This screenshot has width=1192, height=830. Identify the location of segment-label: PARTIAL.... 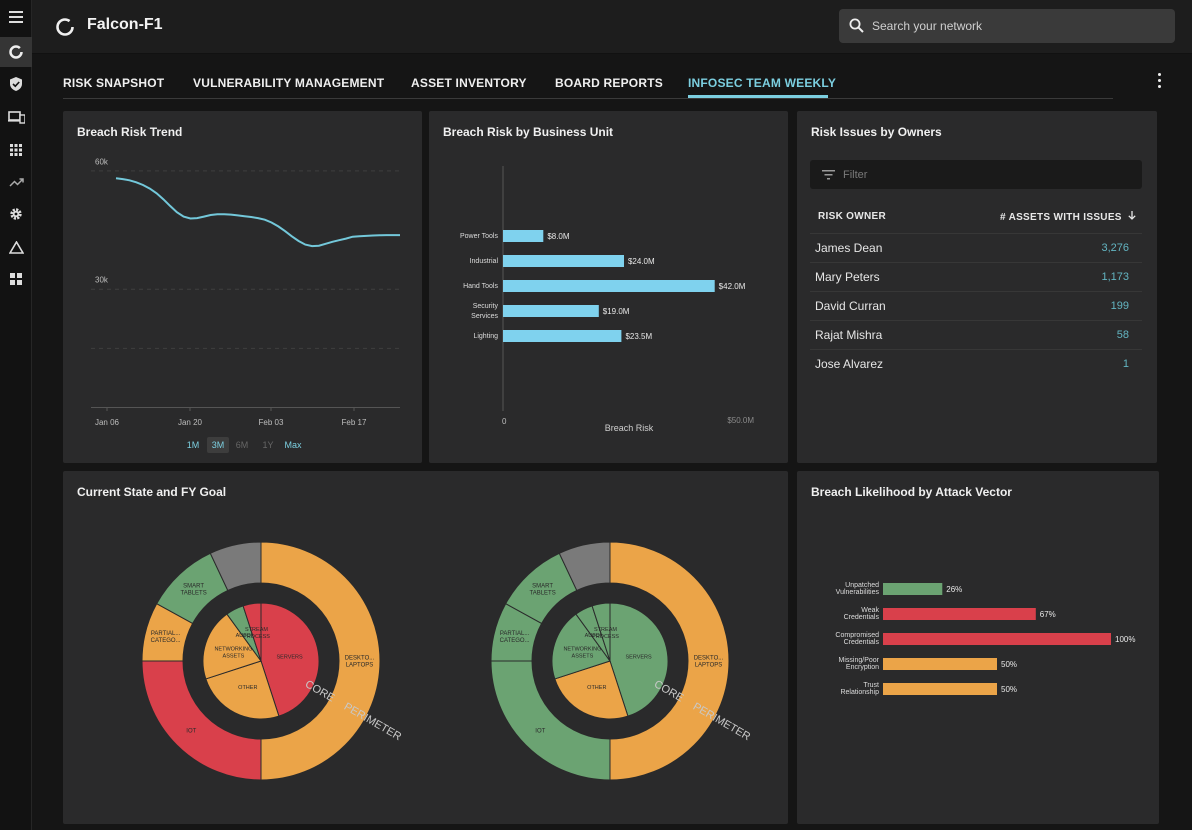
(515, 634).